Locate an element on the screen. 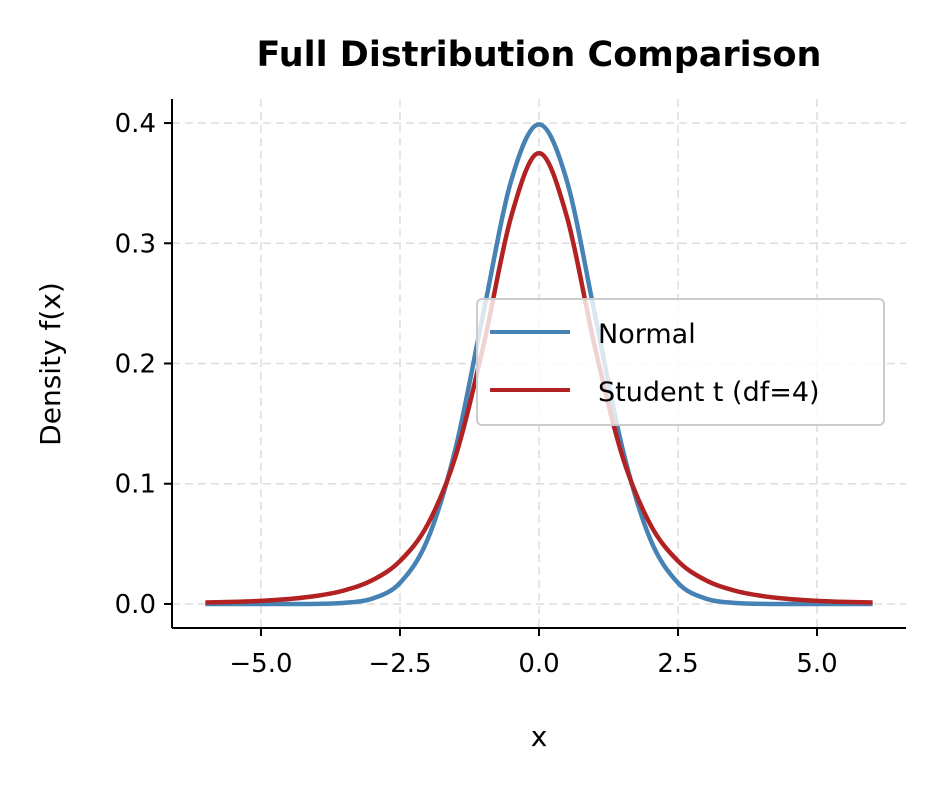 The image size is (934, 788). chart-title: Full Distribution Comparison is located at coordinates (539, 55).